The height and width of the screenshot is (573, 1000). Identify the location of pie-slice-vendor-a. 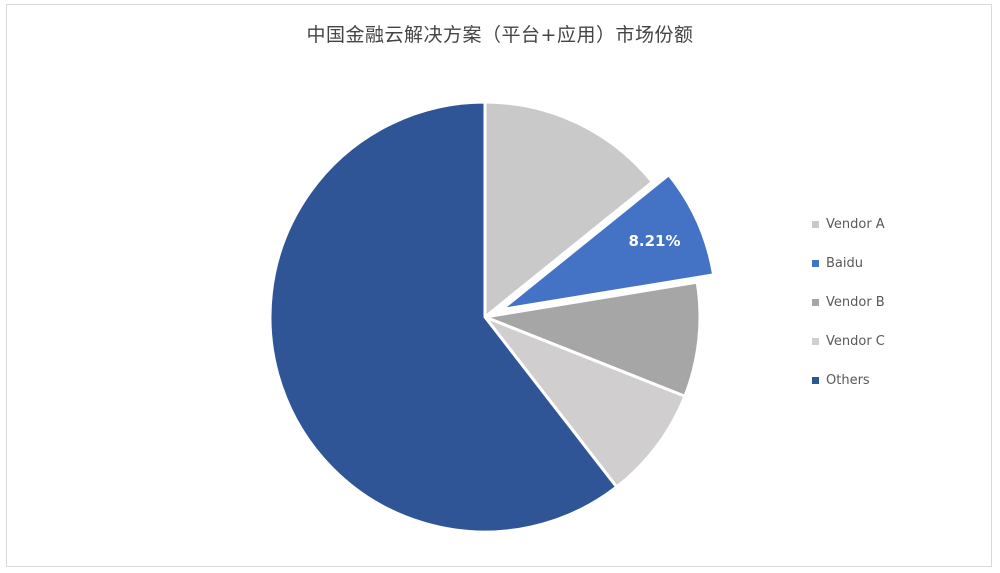
(568, 209).